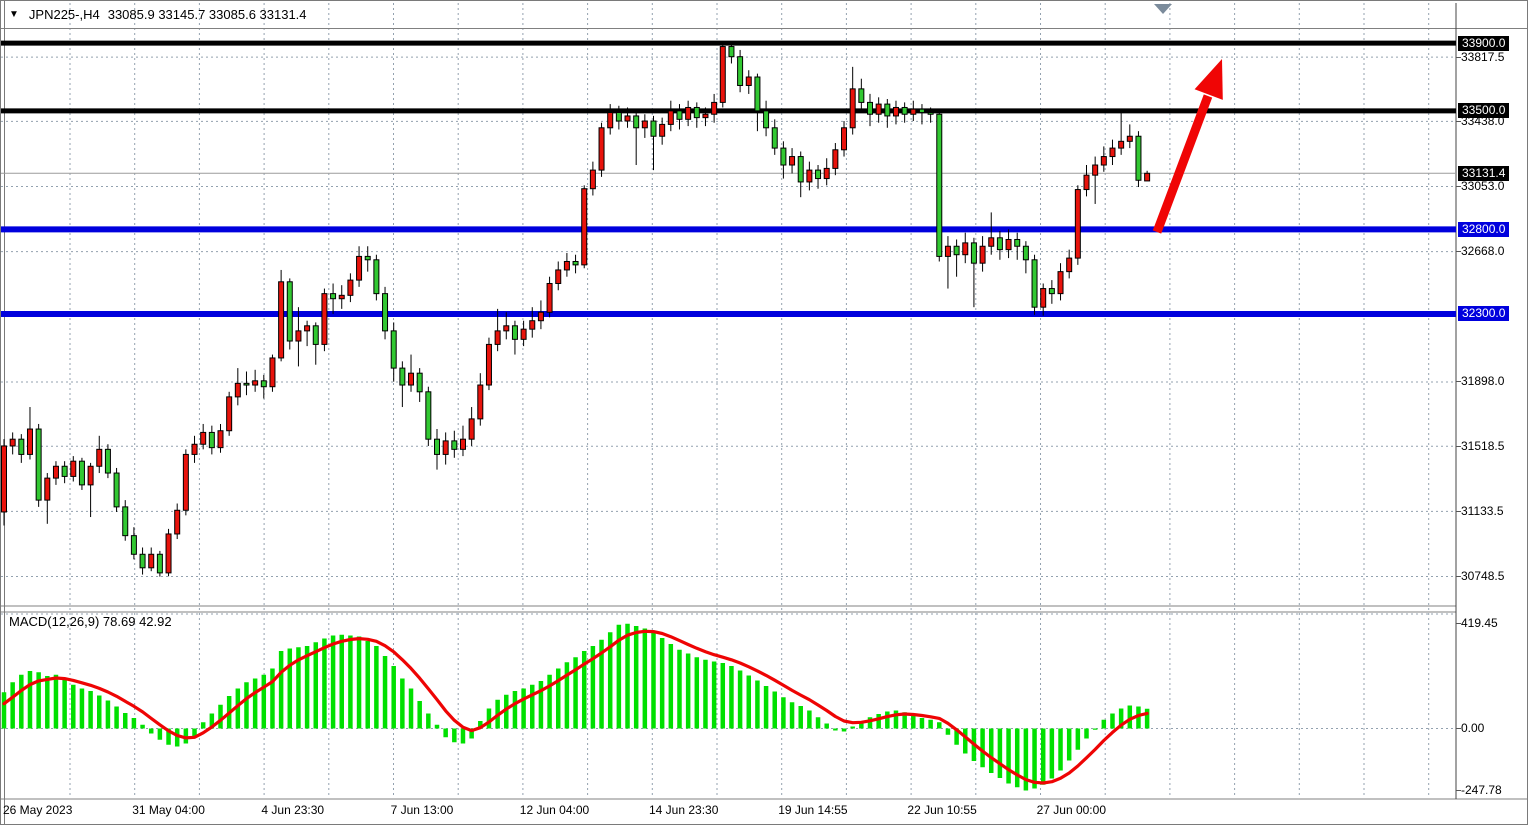 Image resolution: width=1528 pixels, height=825 pixels. Describe the element at coordinates (1484, 43) in the screenshot. I see `price-level-badge: 33900.0` at that location.